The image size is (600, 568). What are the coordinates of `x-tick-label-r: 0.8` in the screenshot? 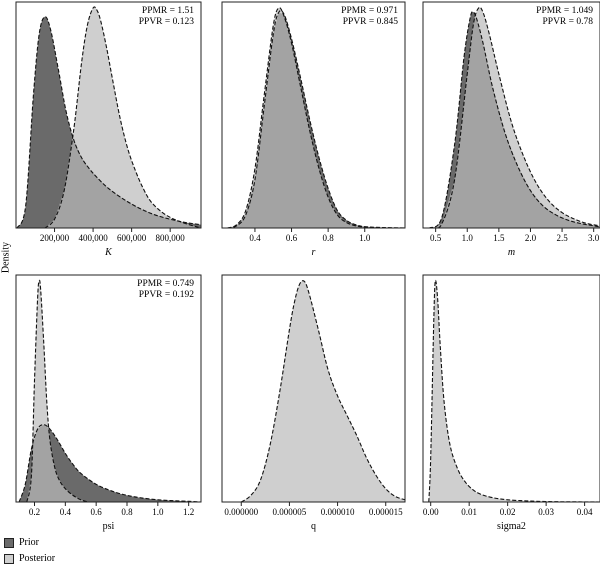 It's located at (329, 238).